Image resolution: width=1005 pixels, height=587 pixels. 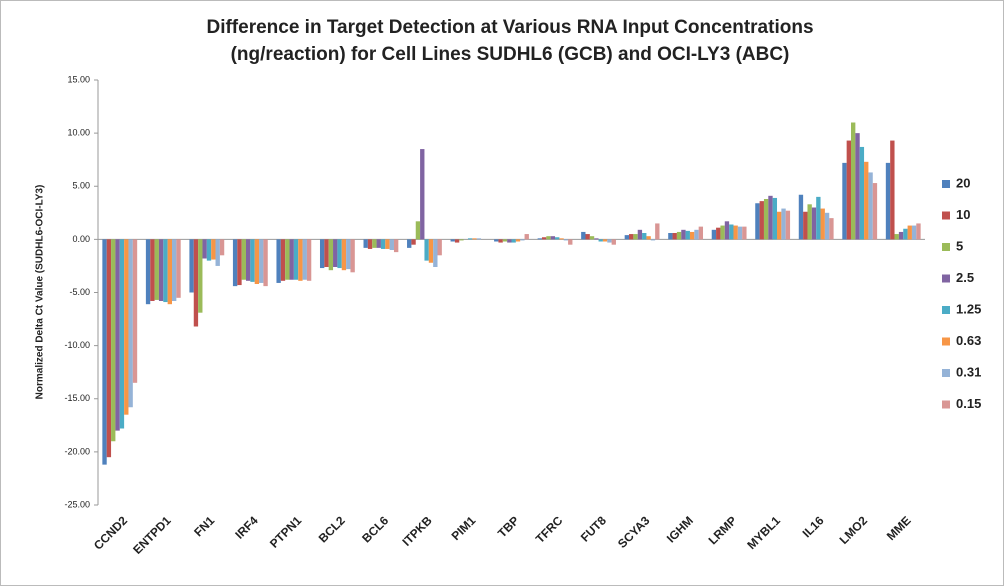 I want to click on legend-label: 0.15, so click(x=968, y=403).